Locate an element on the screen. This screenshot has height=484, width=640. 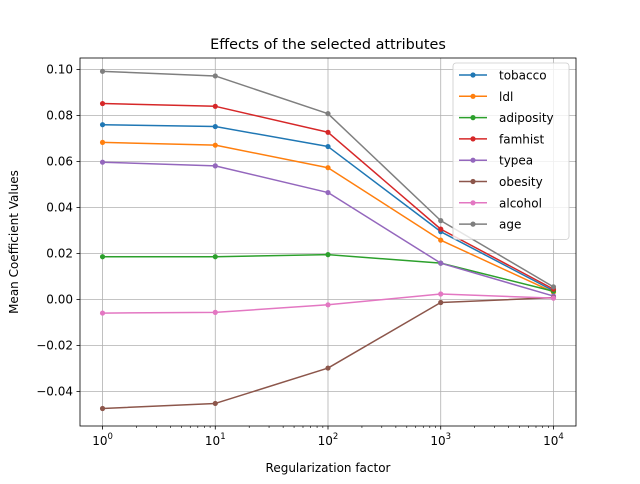
legend-label-alcohol: alcohol is located at coordinates (520, 203).